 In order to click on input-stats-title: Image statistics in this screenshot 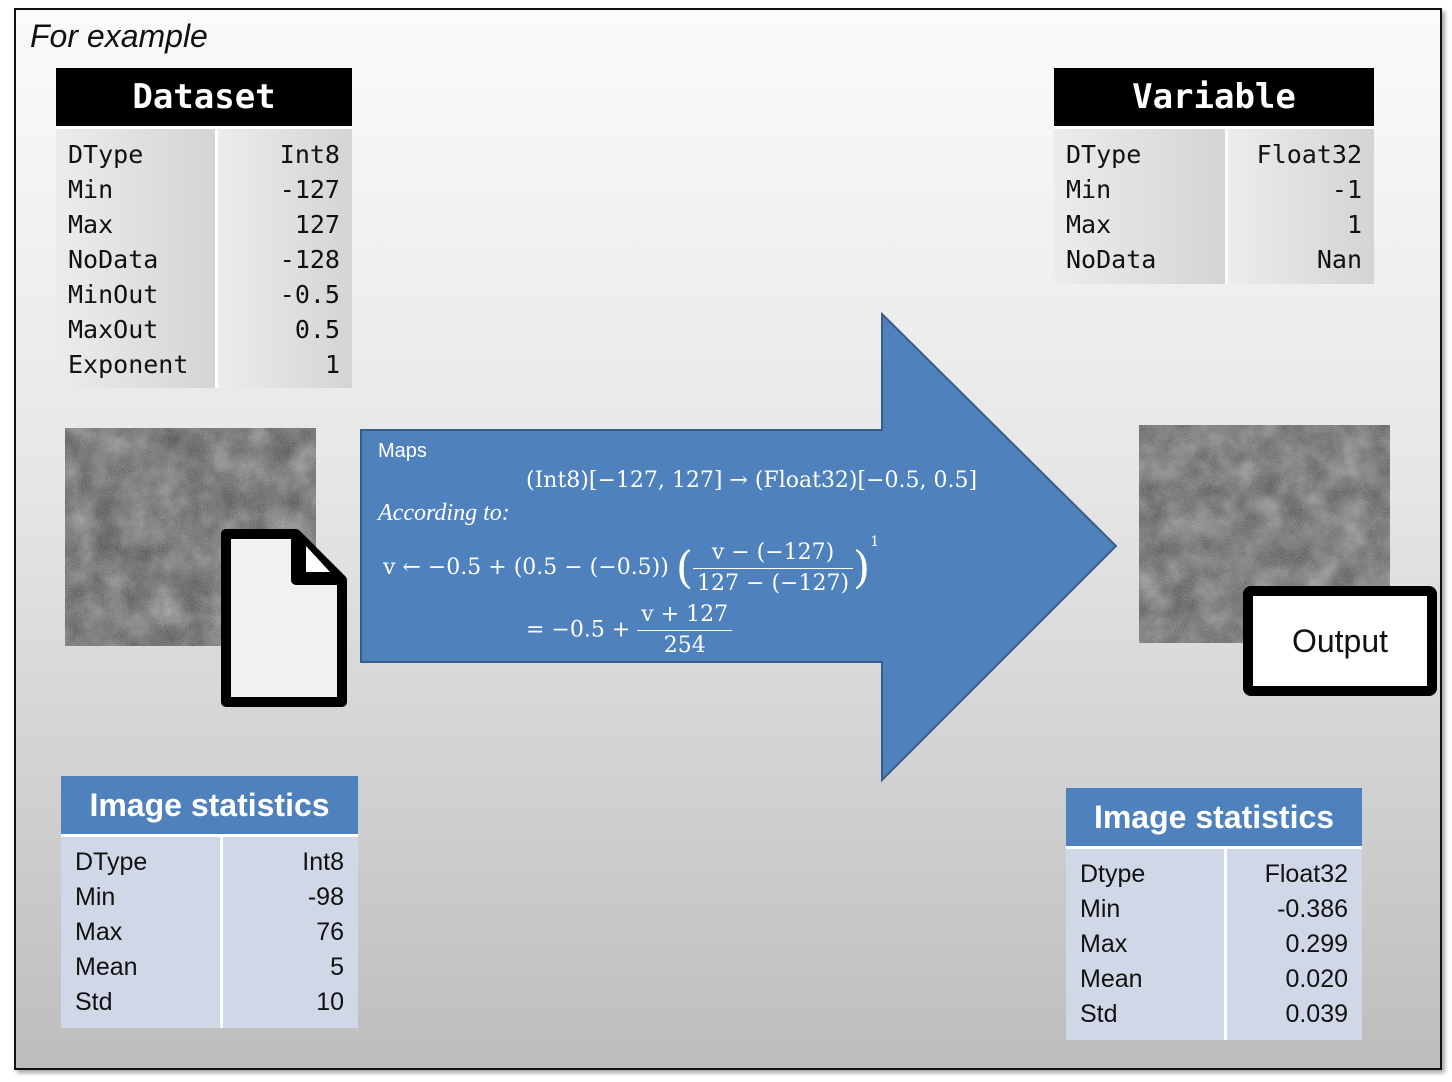, I will do `click(209, 805)`.